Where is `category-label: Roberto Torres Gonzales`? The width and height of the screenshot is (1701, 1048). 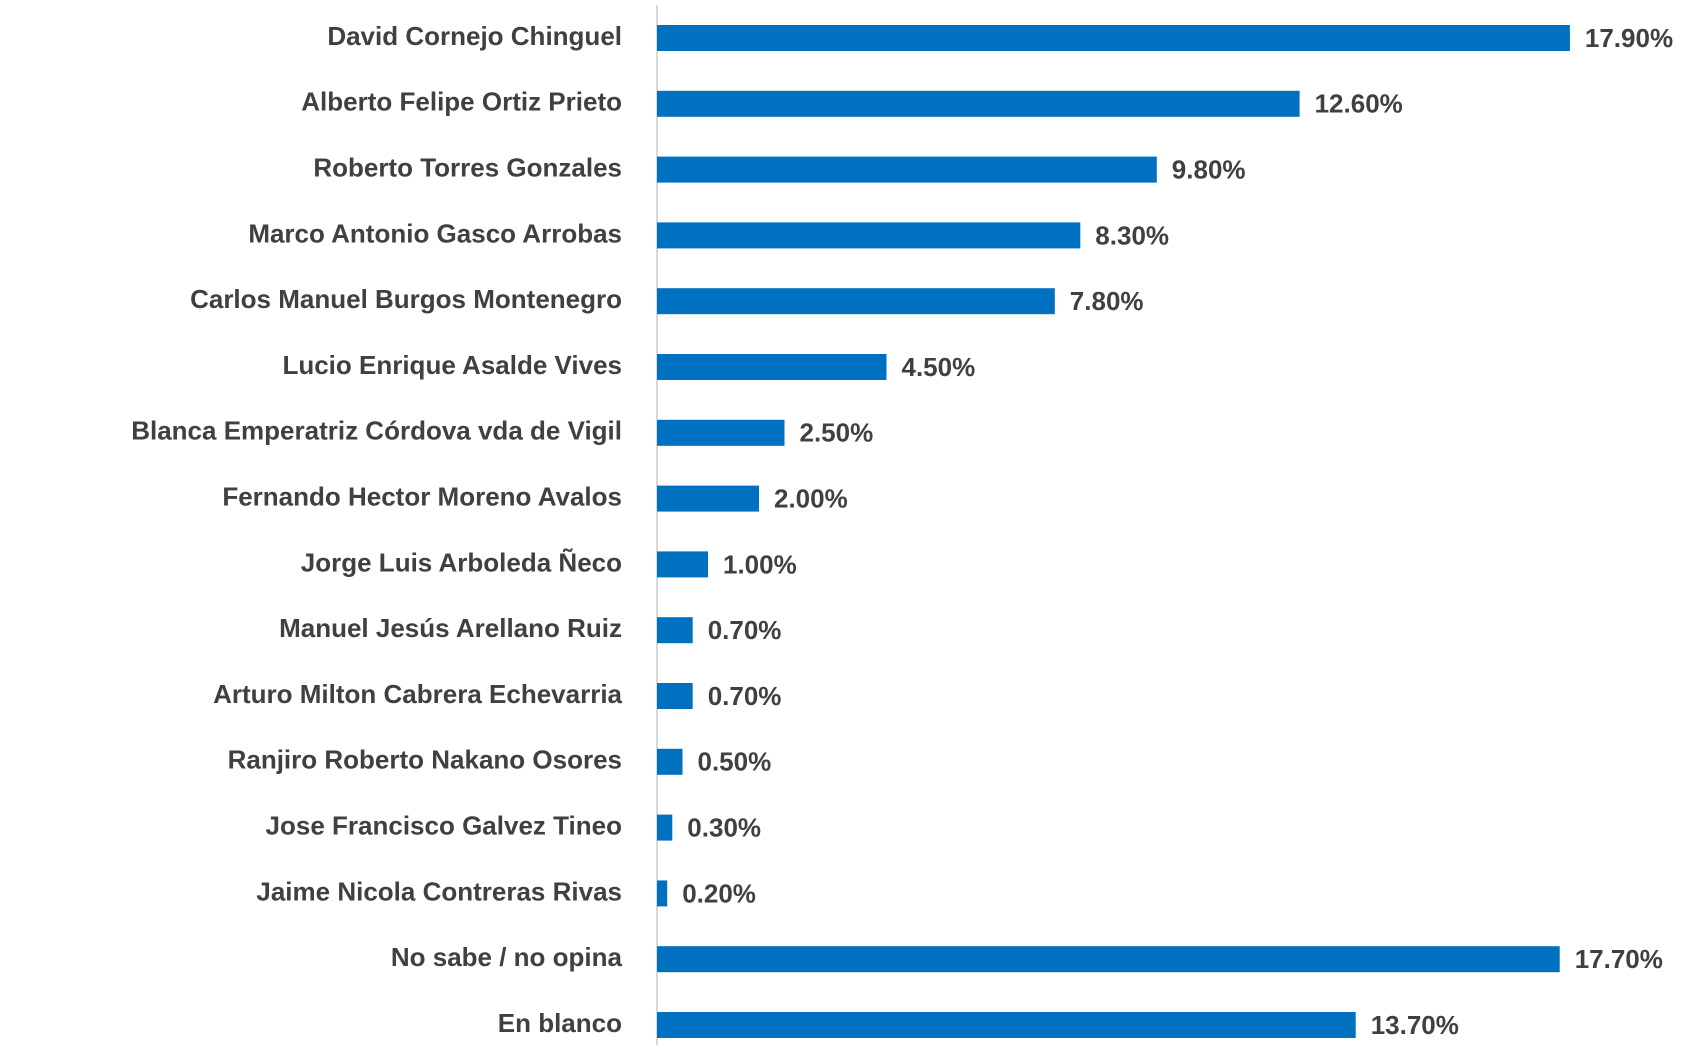
category-label: Roberto Torres Gonzales is located at coordinates (467, 167).